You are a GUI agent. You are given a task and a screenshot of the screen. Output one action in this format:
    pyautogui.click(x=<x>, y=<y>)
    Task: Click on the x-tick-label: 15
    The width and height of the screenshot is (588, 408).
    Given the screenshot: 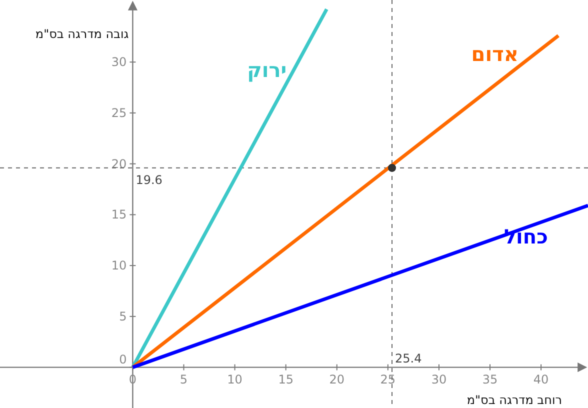 What is the action you would take?
    pyautogui.click(x=286, y=379)
    